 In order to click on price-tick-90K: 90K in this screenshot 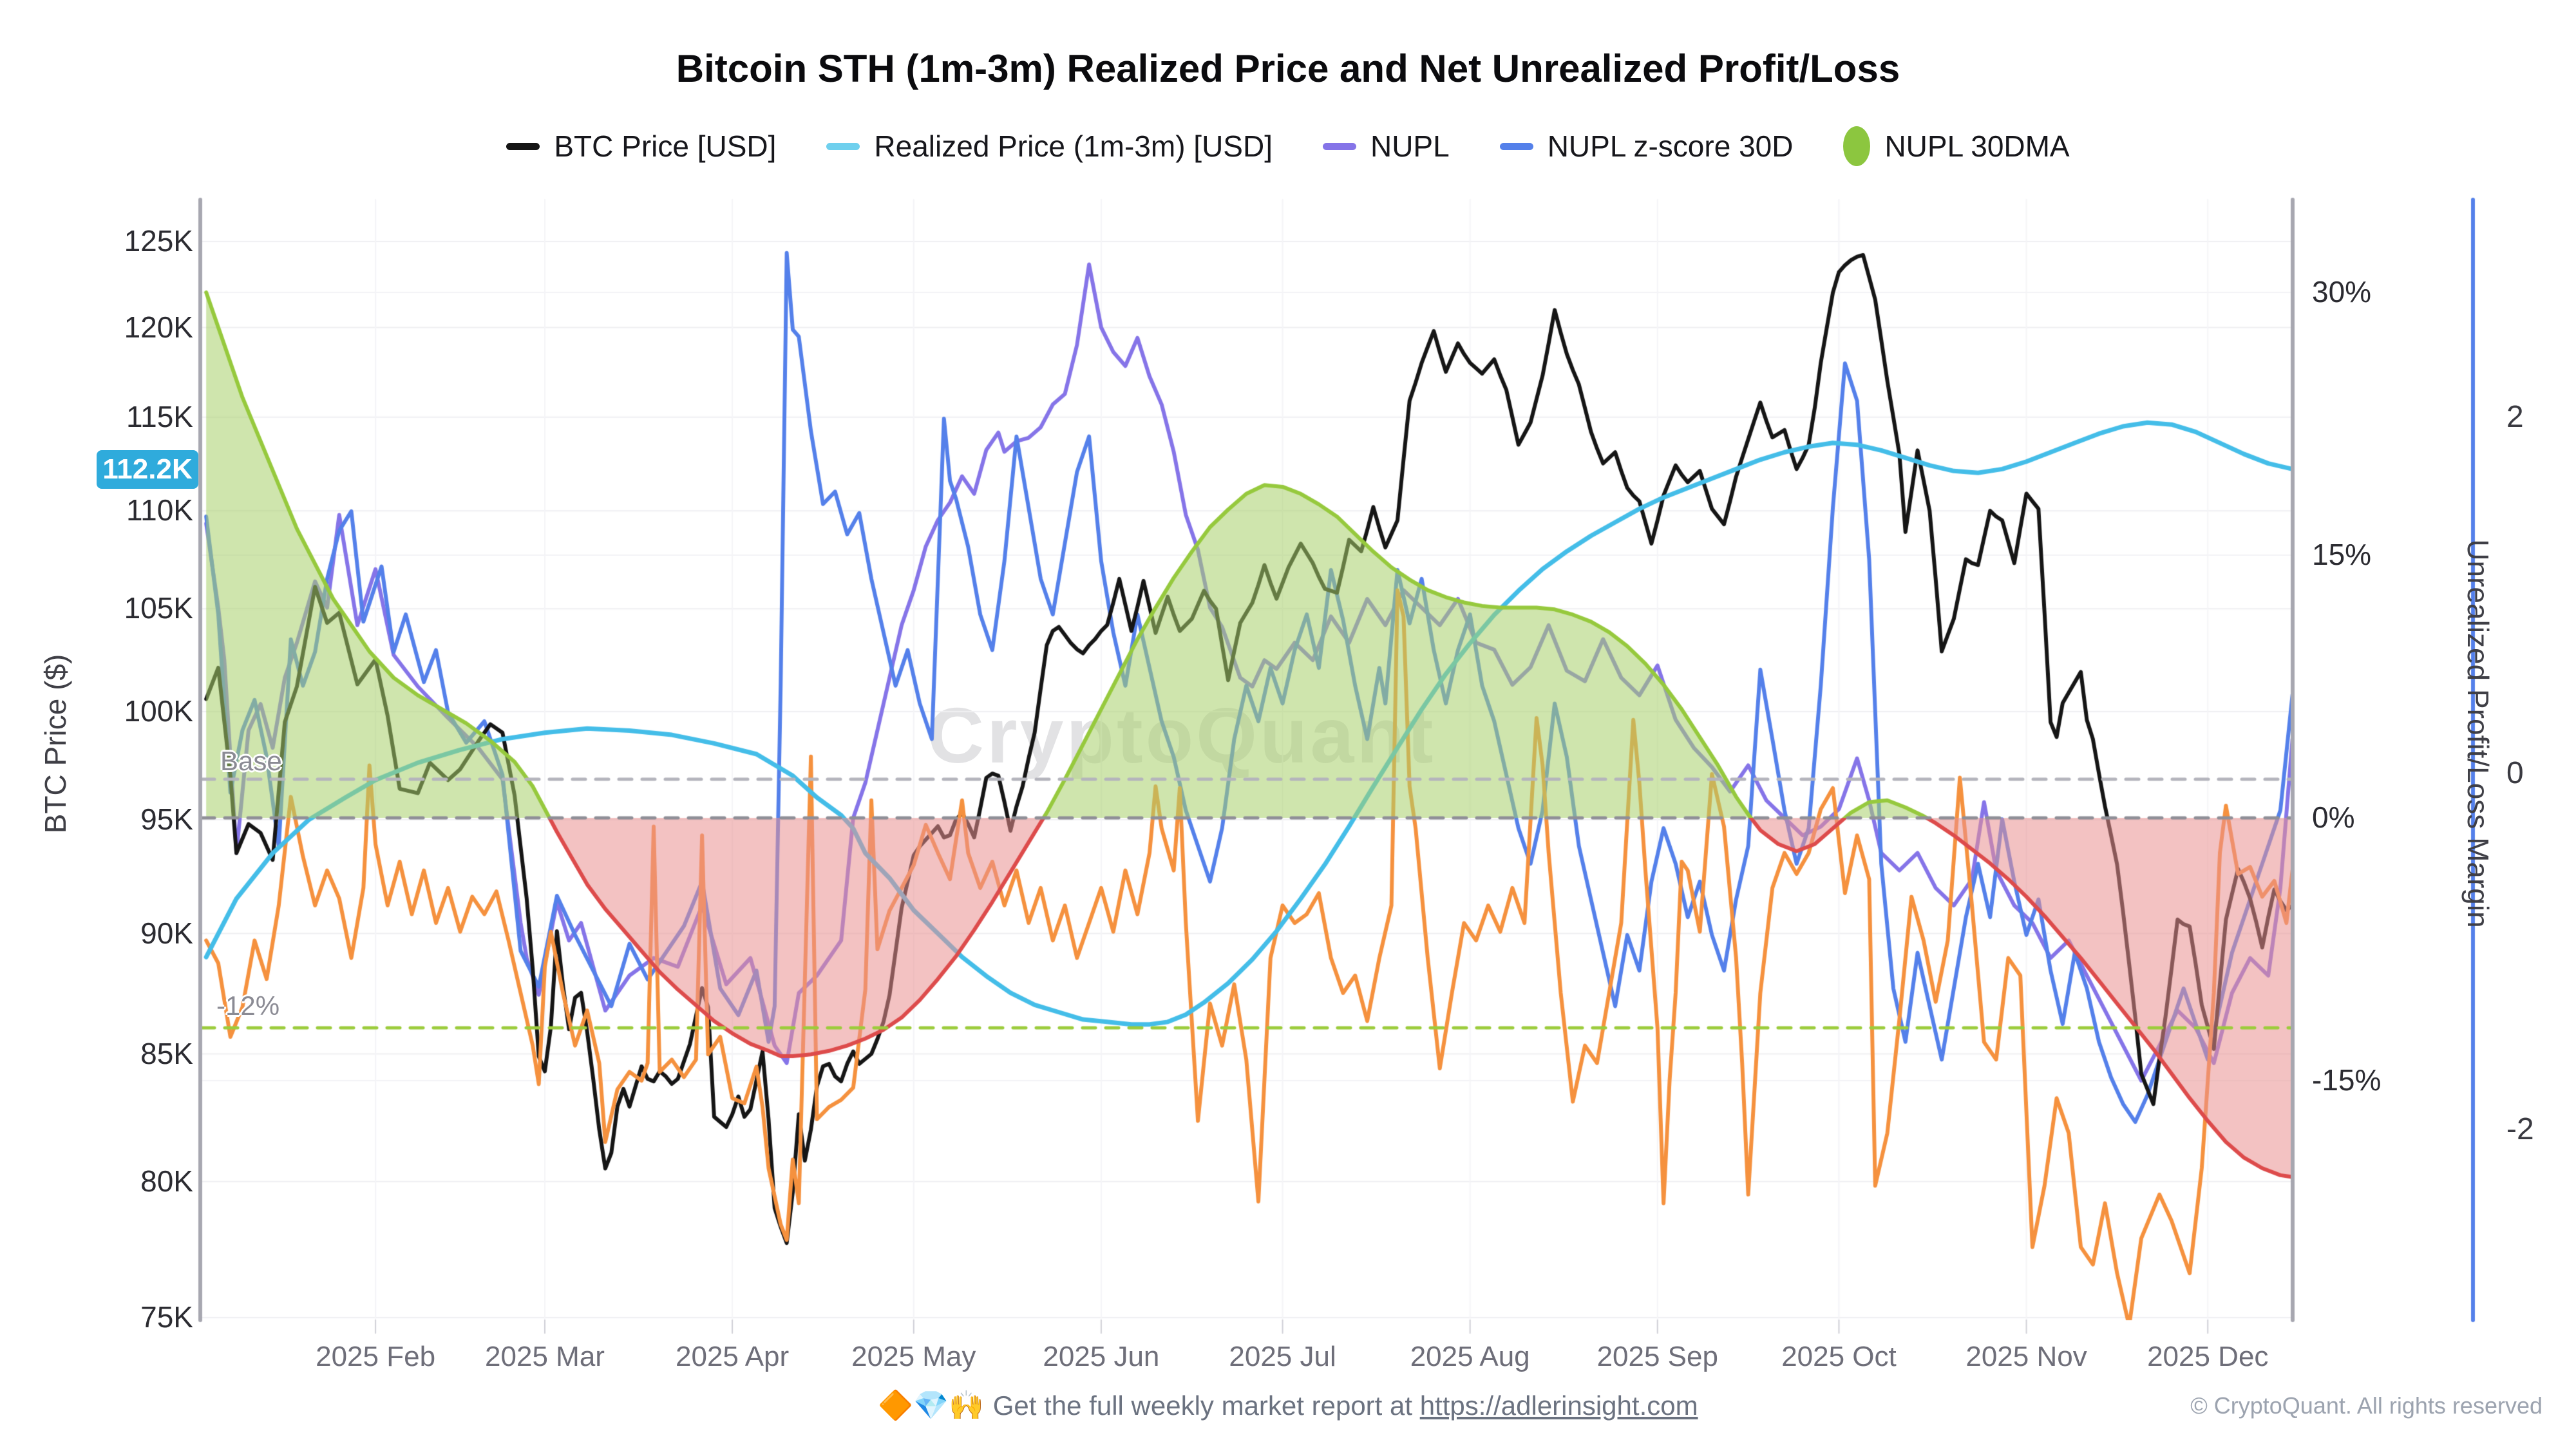, I will do `click(167, 933)`.